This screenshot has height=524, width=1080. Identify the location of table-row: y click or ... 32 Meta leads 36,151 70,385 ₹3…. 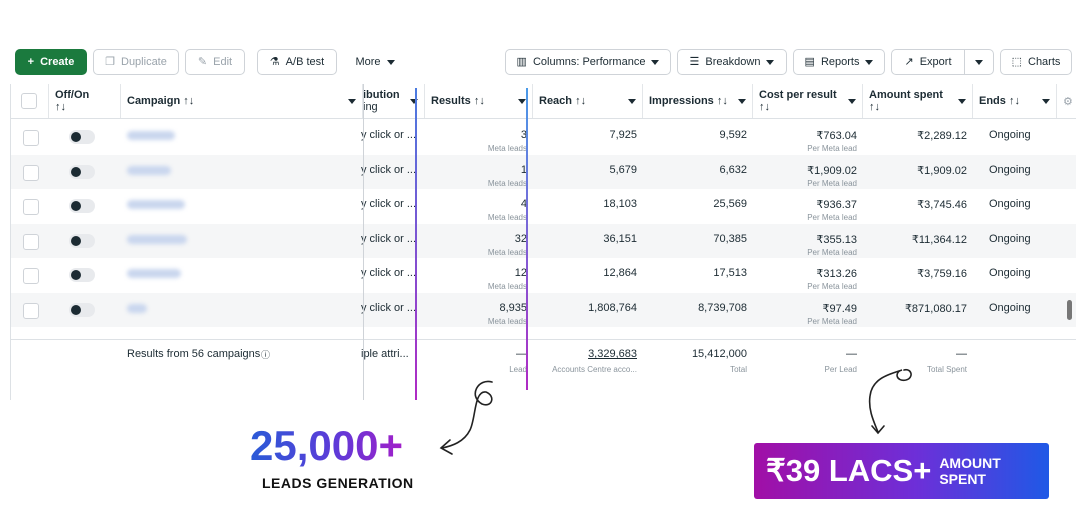
(543, 240).